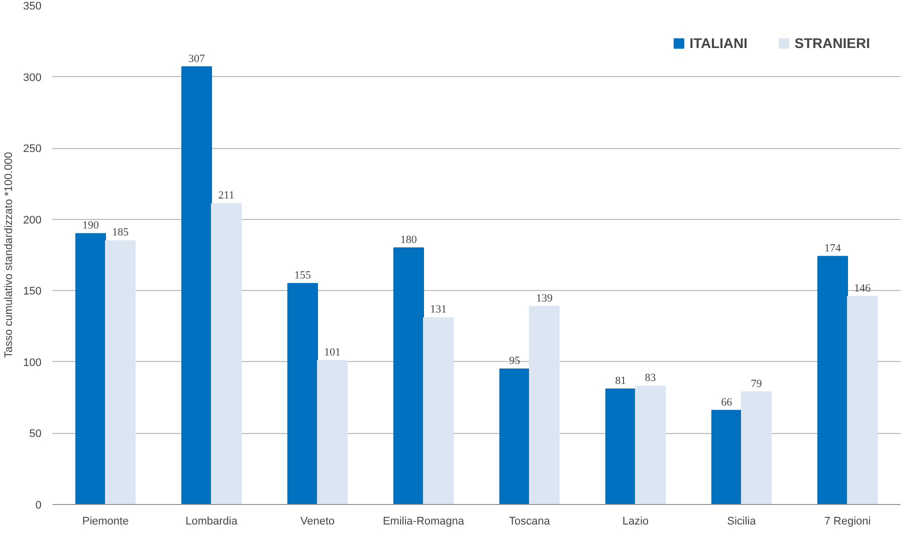 The height and width of the screenshot is (537, 915). What do you see at coordinates (32, 220) in the screenshot?
I see `y-tick-label: 200` at bounding box center [32, 220].